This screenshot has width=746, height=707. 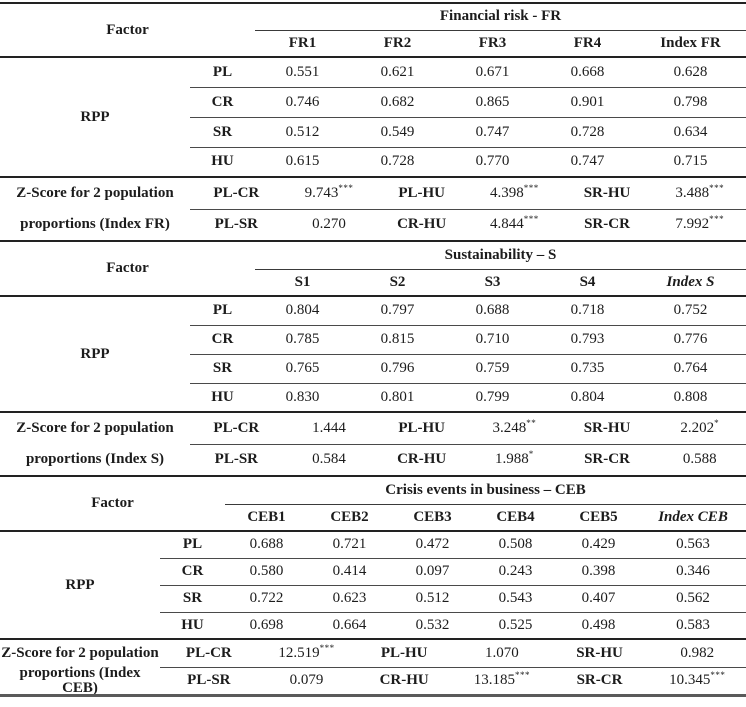 I want to click on cell: 0.634, so click(x=690, y=131).